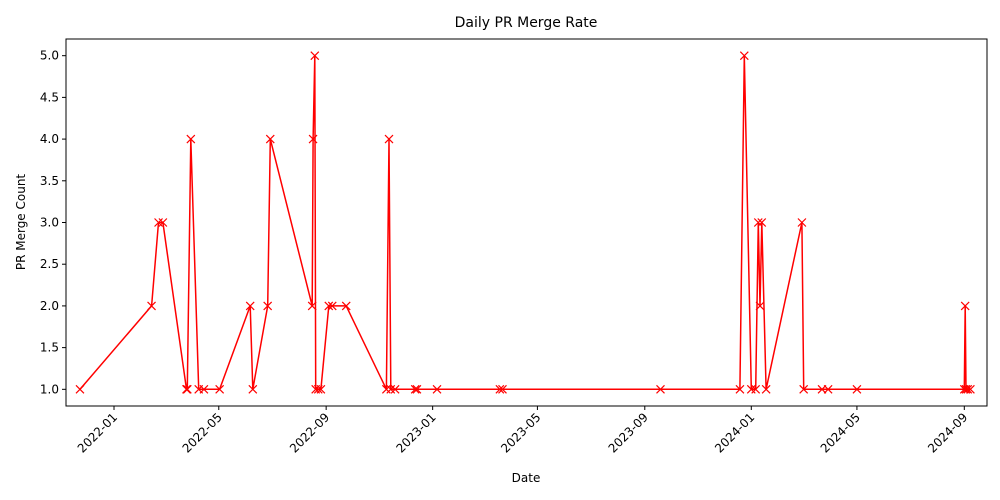  Describe the element at coordinates (202, 432) in the screenshot. I see `x-tick-label: 2022-05` at that location.